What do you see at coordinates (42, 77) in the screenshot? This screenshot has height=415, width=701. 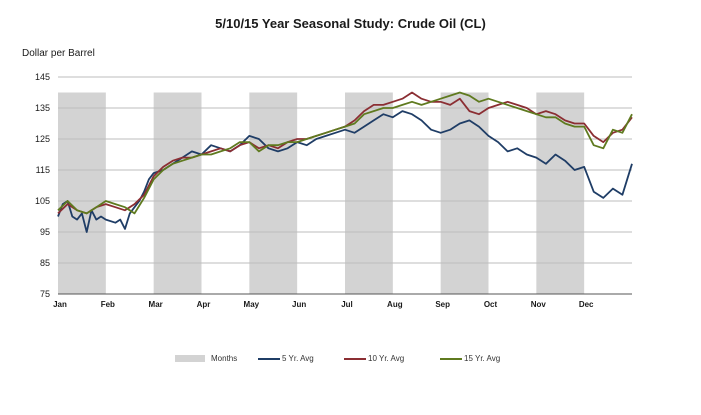 I see `y-tick-145: 145` at bounding box center [42, 77].